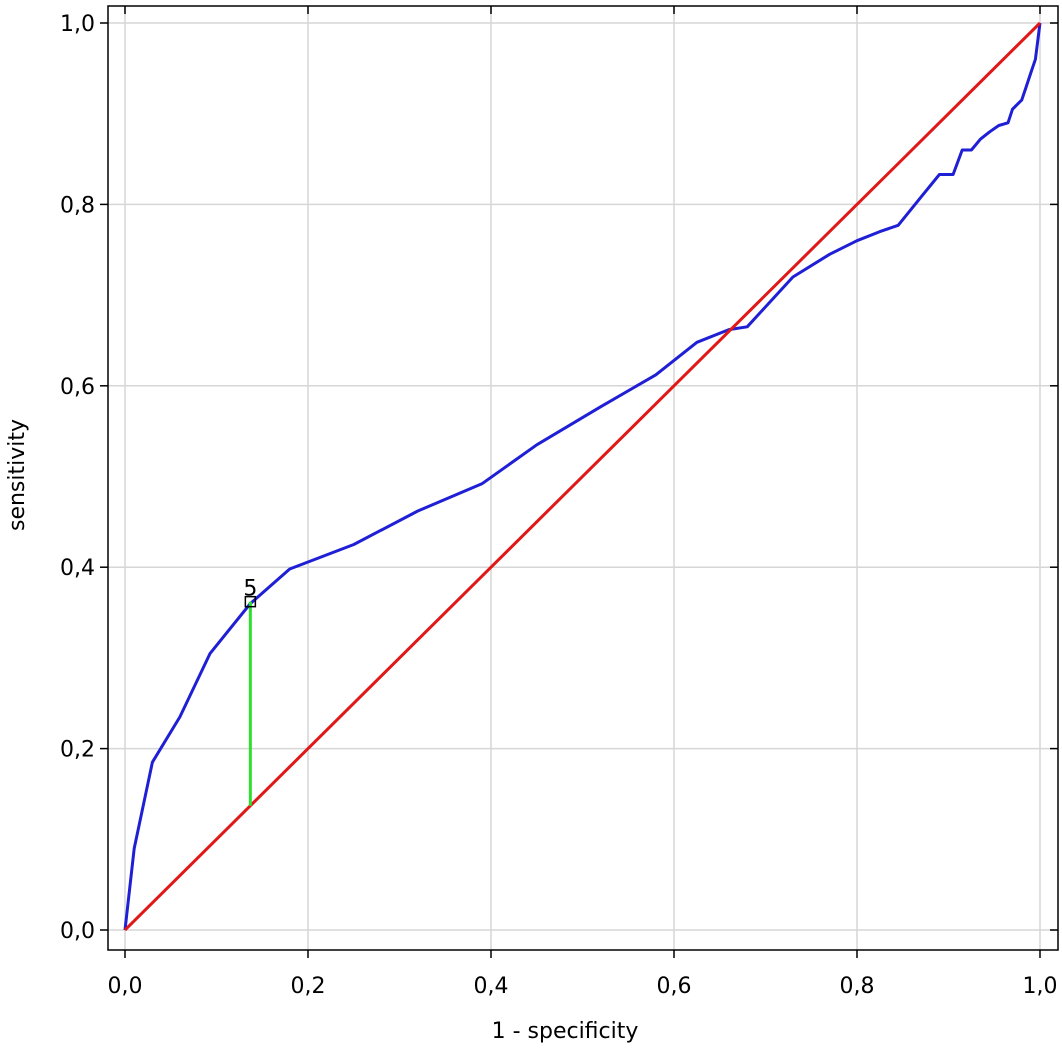 This screenshot has height=1054, width=1062. What do you see at coordinates (77, 205) in the screenshot?
I see `y-tick-label: 0,8` at bounding box center [77, 205].